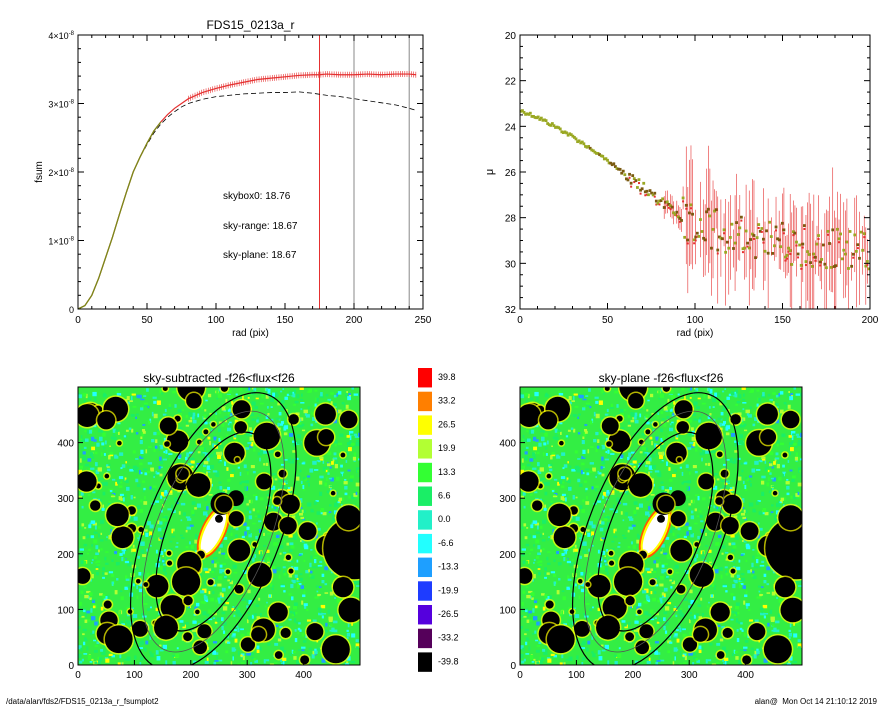 The width and height of the screenshot is (885, 708). I want to click on mask-blob, so click(107, 476).